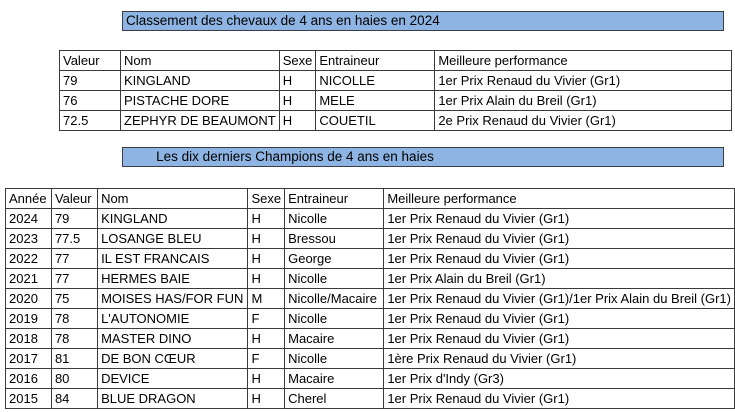  Describe the element at coordinates (375, 120) in the screenshot. I see `table-cell: COUETIL` at that location.